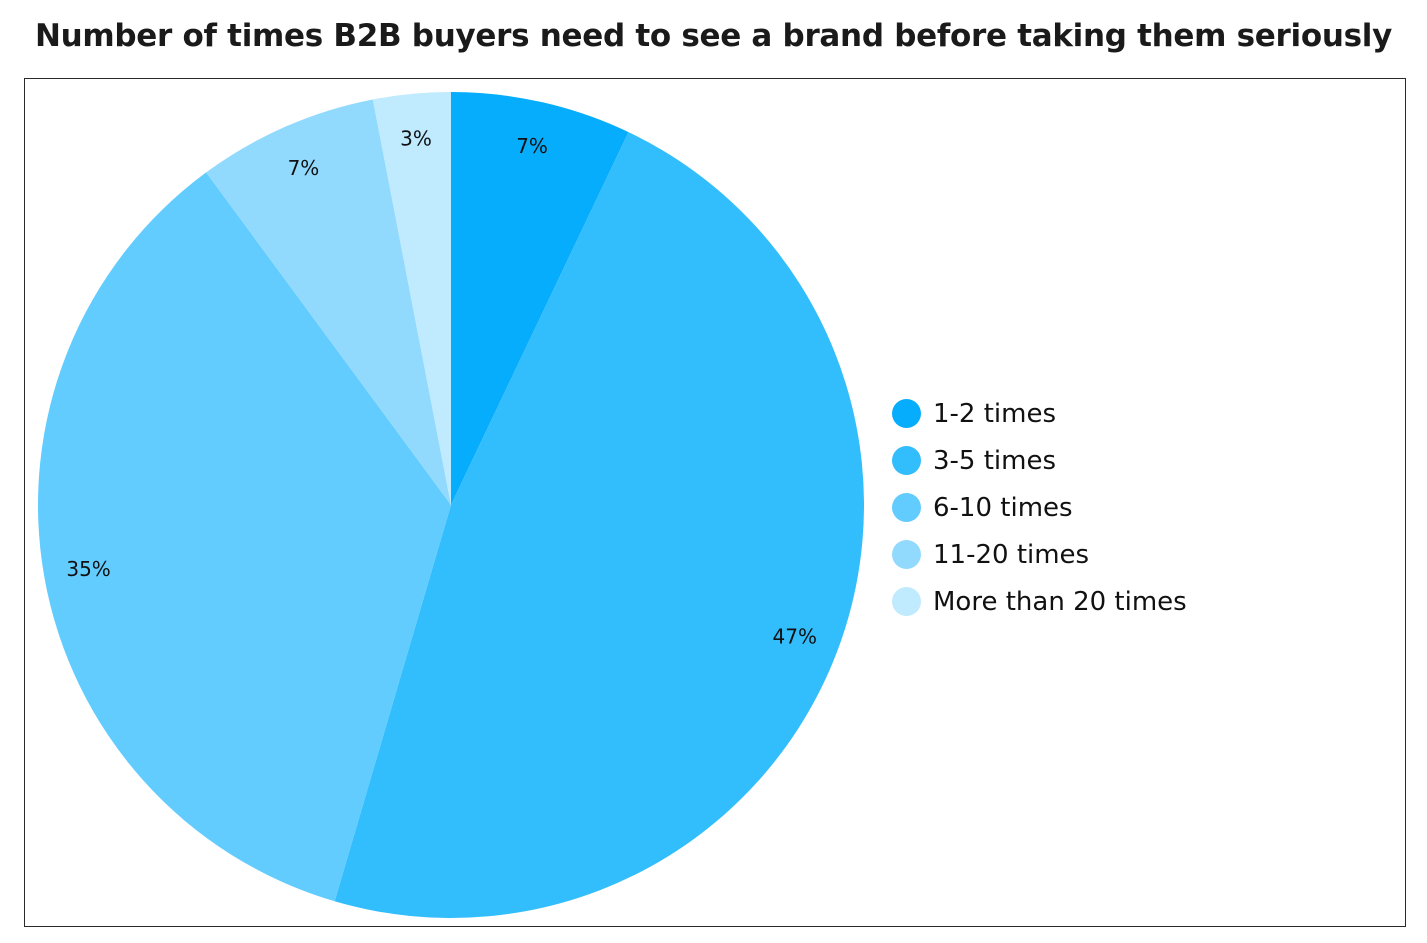 The height and width of the screenshot is (943, 1427). What do you see at coordinates (795, 636) in the screenshot?
I see `slice-label: 47%` at bounding box center [795, 636].